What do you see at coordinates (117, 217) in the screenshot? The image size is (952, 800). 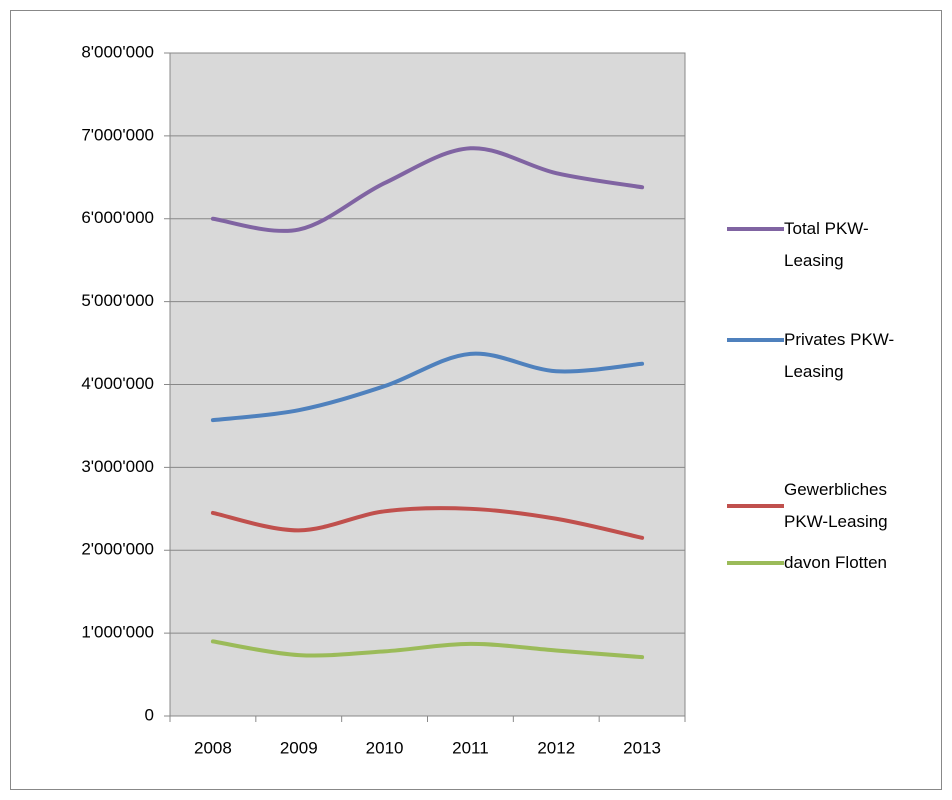 I see `y-tick-label: 6'000'000` at bounding box center [117, 217].